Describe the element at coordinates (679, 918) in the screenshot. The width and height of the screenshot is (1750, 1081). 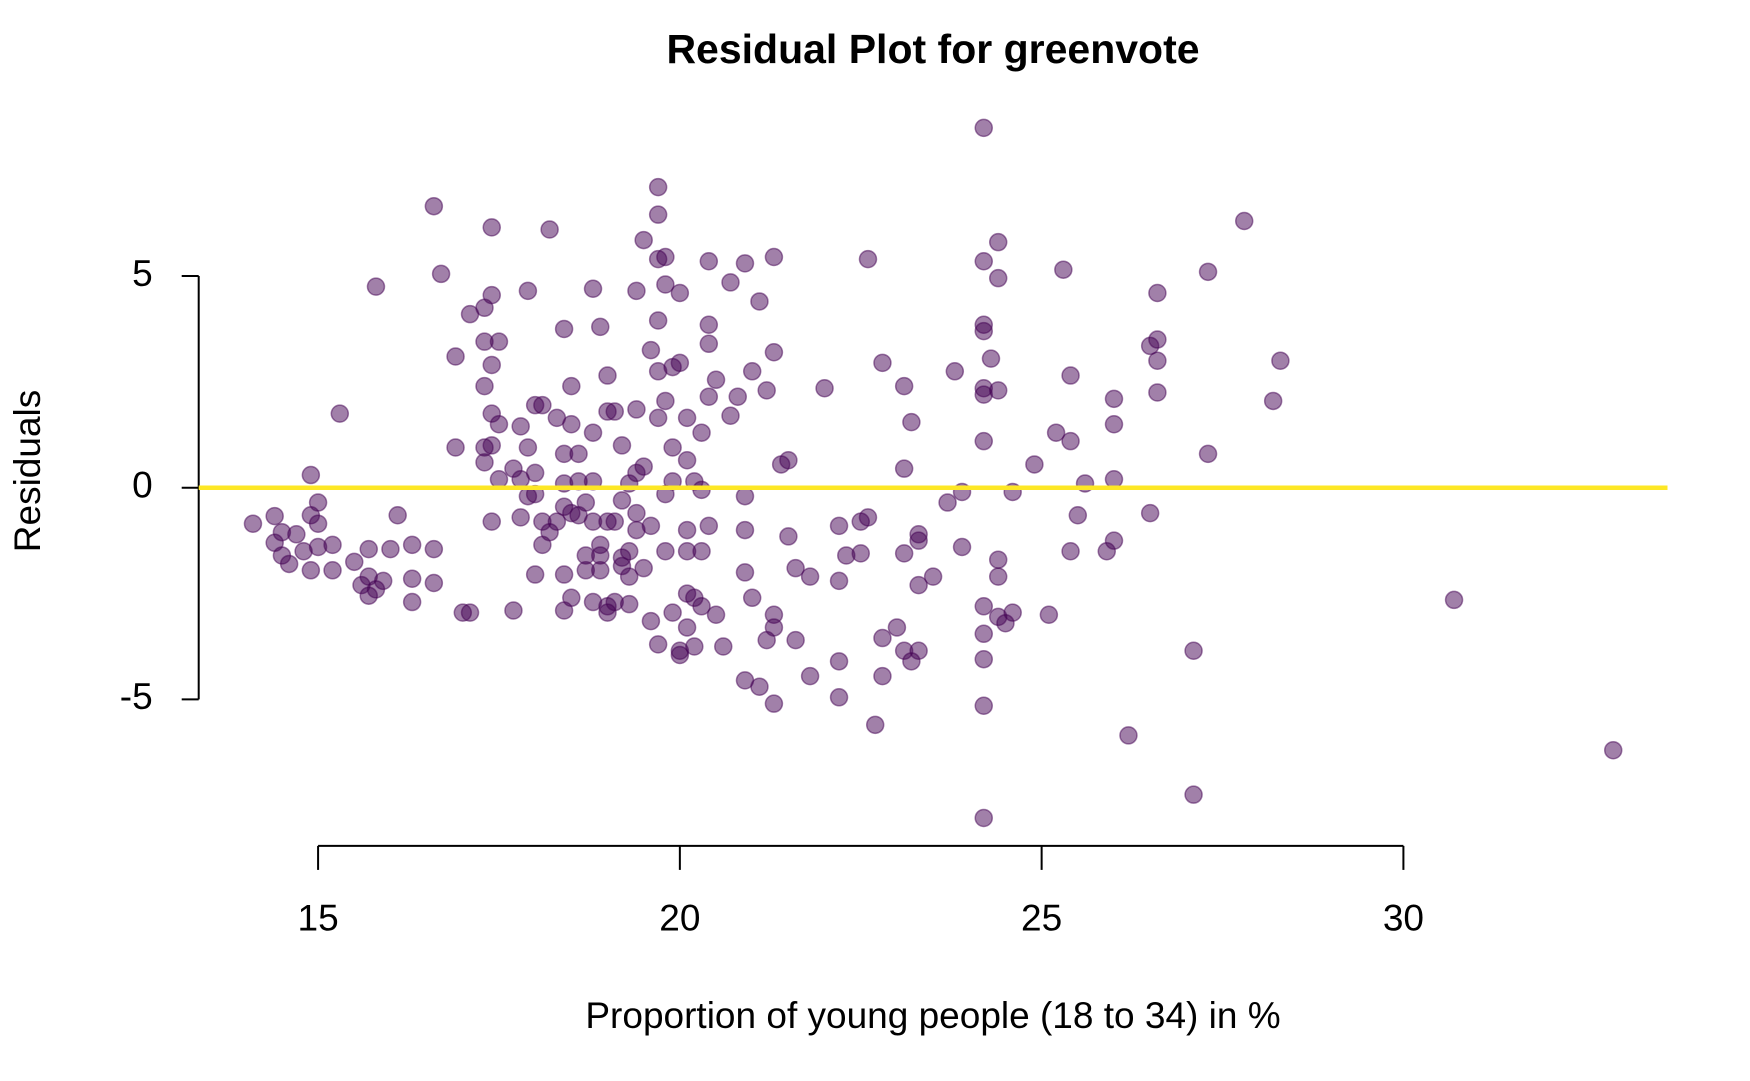
I see `x-tick-label: 20` at that location.